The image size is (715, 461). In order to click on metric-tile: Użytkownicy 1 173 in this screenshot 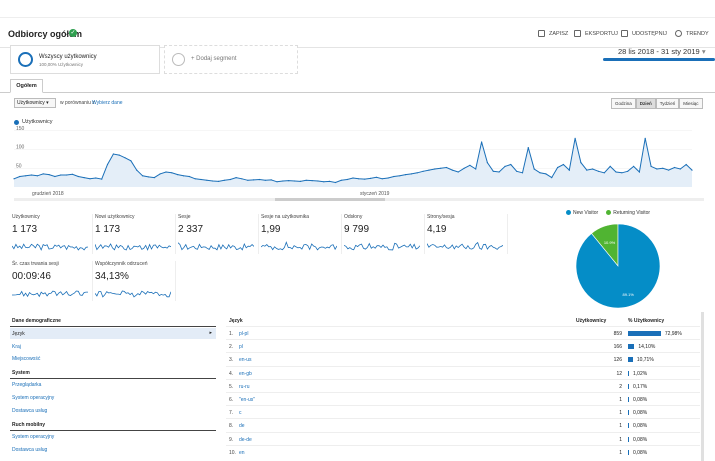, I will do `click(52, 234)`.